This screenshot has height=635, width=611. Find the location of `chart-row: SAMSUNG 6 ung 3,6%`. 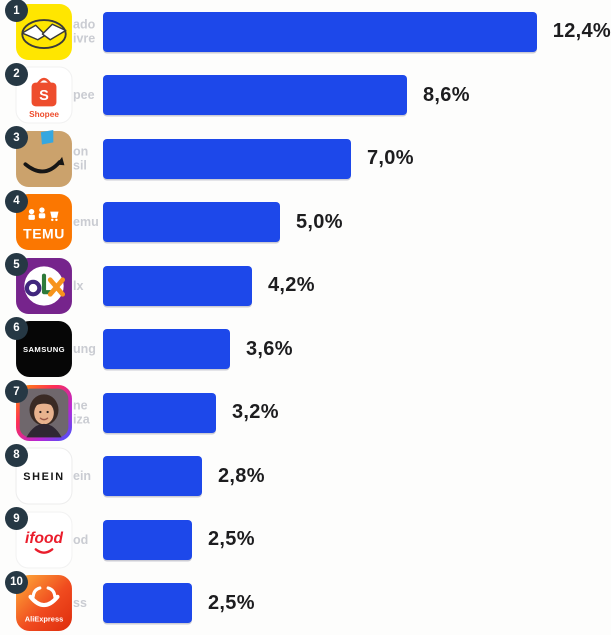

chart-row: SAMSUNG 6 ung 3,6% is located at coordinates (305, 349).